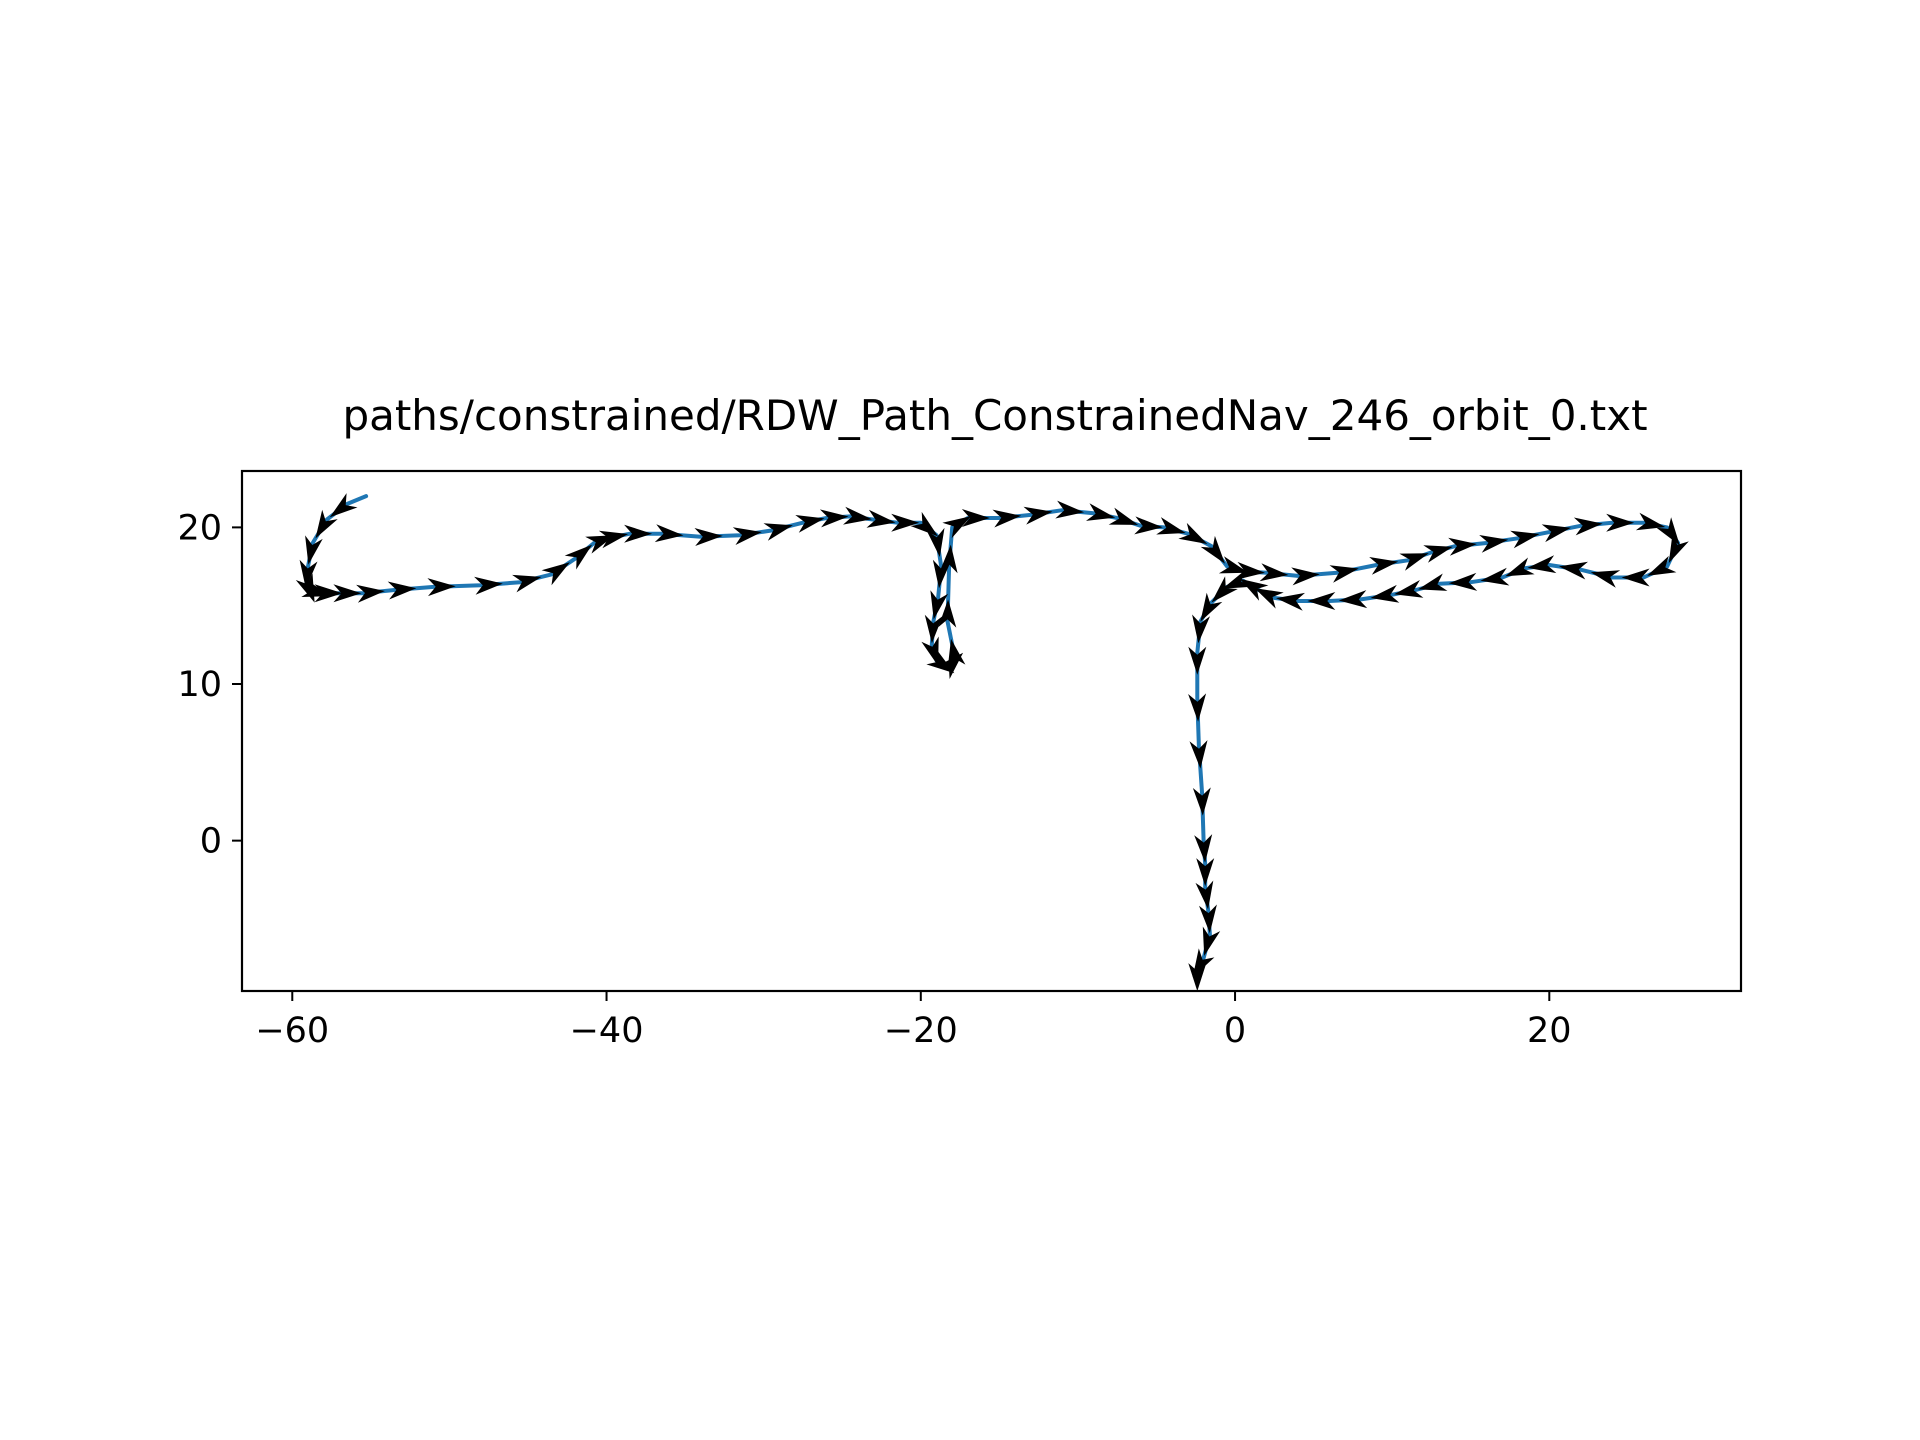 This screenshot has width=1920, height=1440. Describe the element at coordinates (921, 1031) in the screenshot. I see `x-tick-label: −20` at that location.